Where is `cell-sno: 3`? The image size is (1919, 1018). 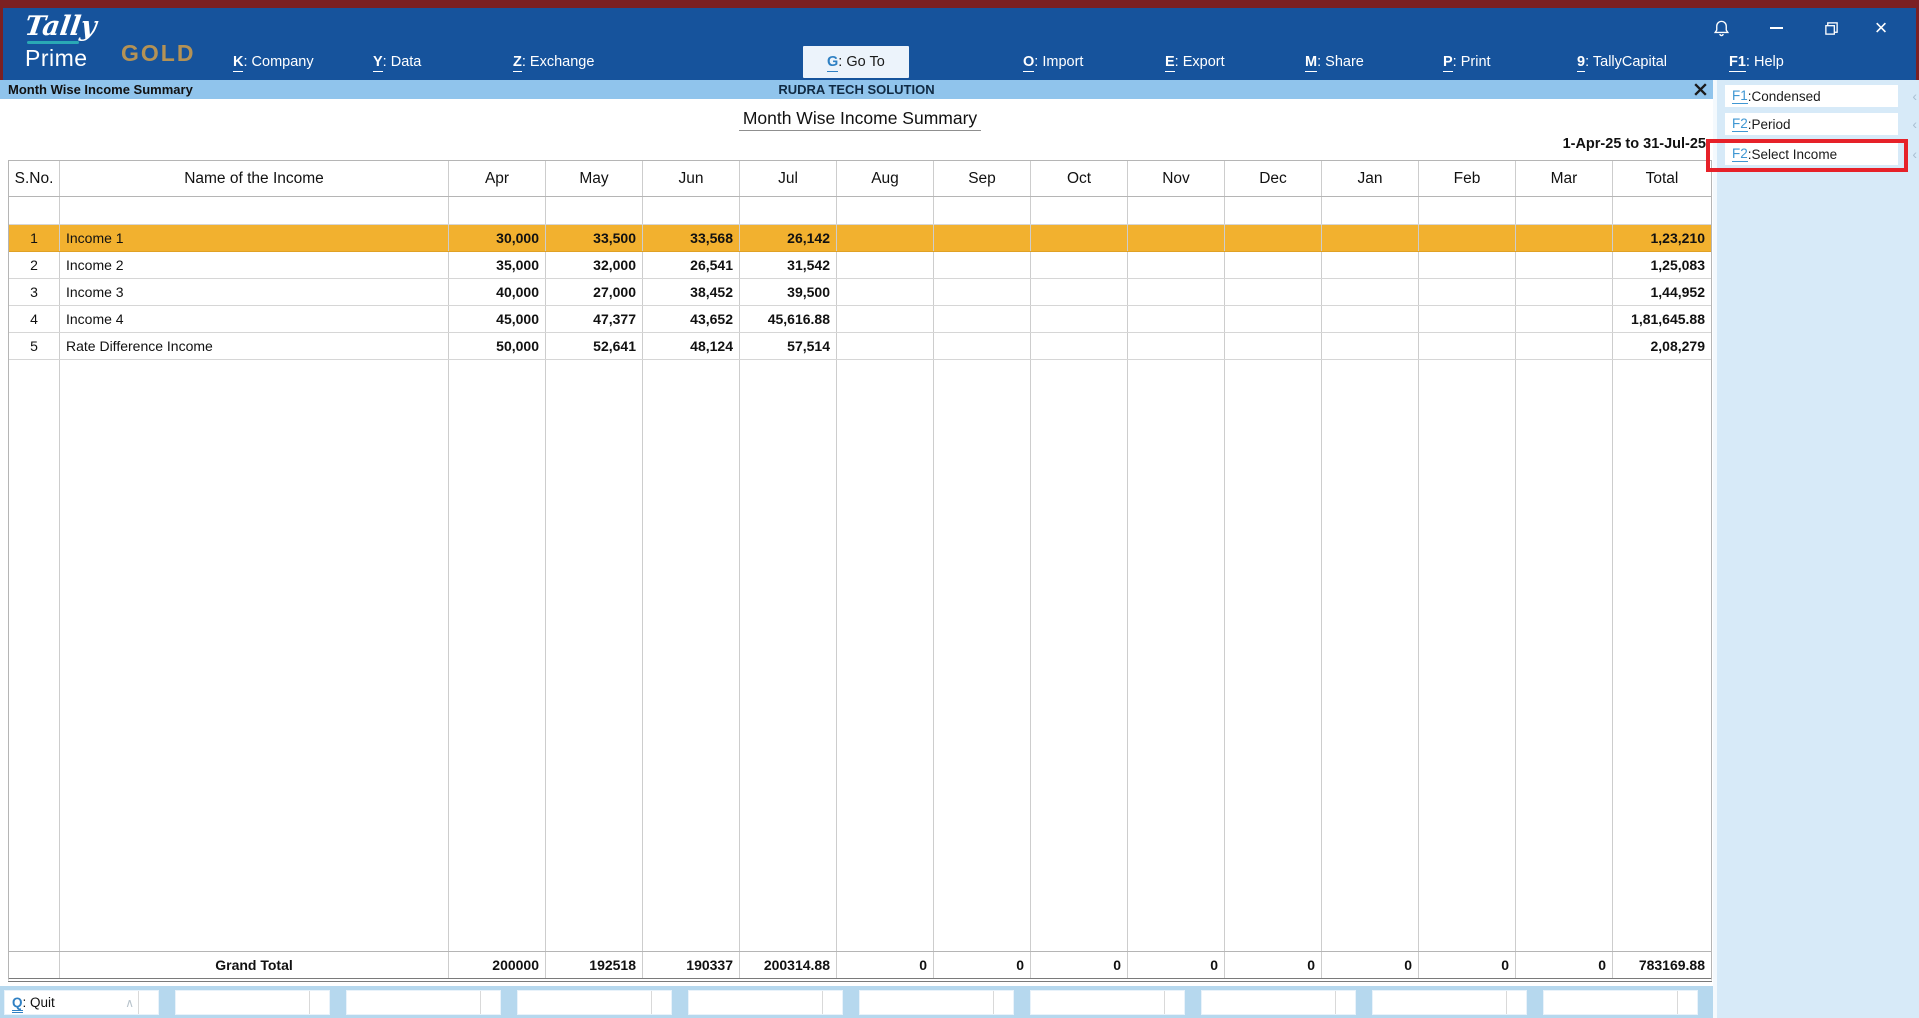
cell-sno: 3 is located at coordinates (34, 292).